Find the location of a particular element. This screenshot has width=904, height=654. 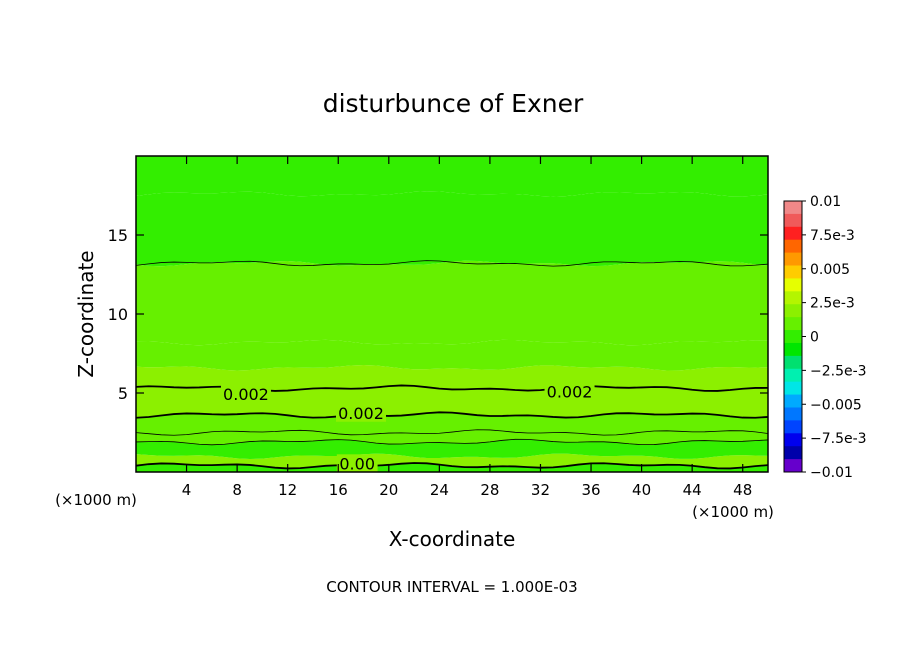

contour-interval-note: CONTOUR INTERVAL = 1.000E-03 is located at coordinates (451, 587).